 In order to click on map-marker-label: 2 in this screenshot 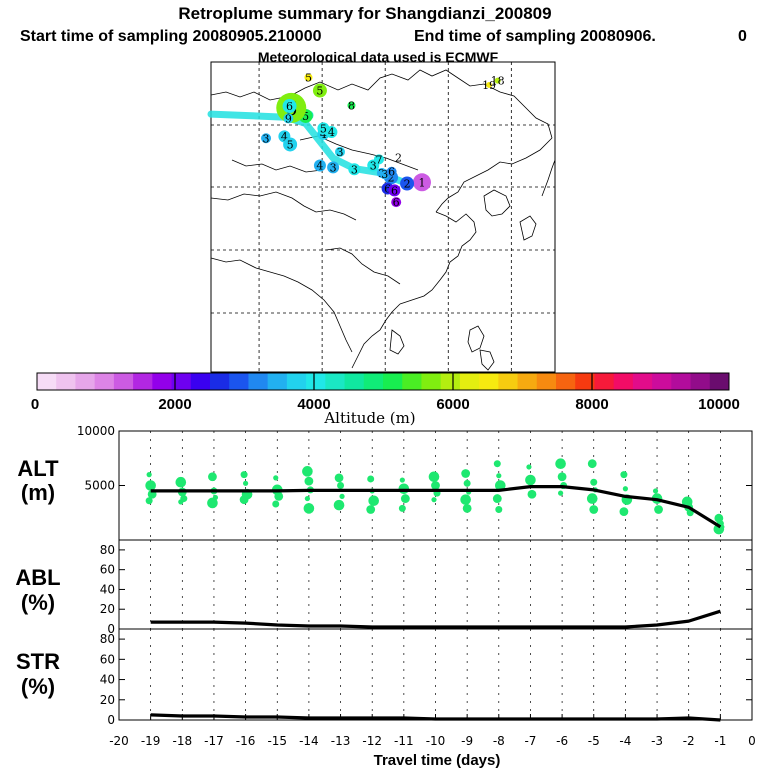, I will do `click(391, 177)`.